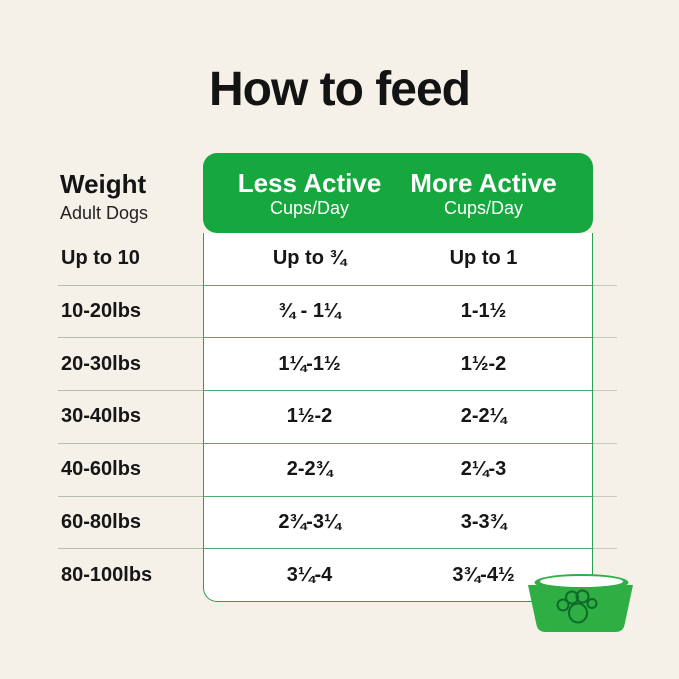 This screenshot has width=679, height=679. I want to click on more-active-column-header: More Active Cups/Day, so click(495, 193).